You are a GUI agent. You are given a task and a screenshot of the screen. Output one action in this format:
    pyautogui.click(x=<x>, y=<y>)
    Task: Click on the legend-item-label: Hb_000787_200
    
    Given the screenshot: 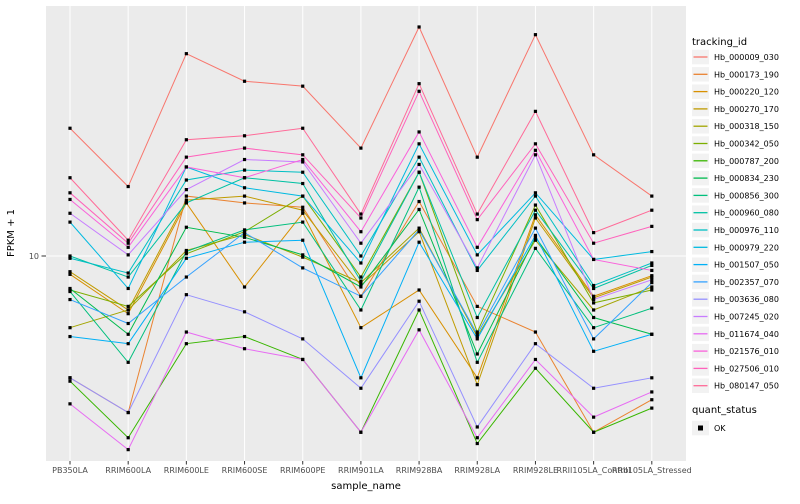 What is the action you would take?
    pyautogui.click(x=746, y=161)
    